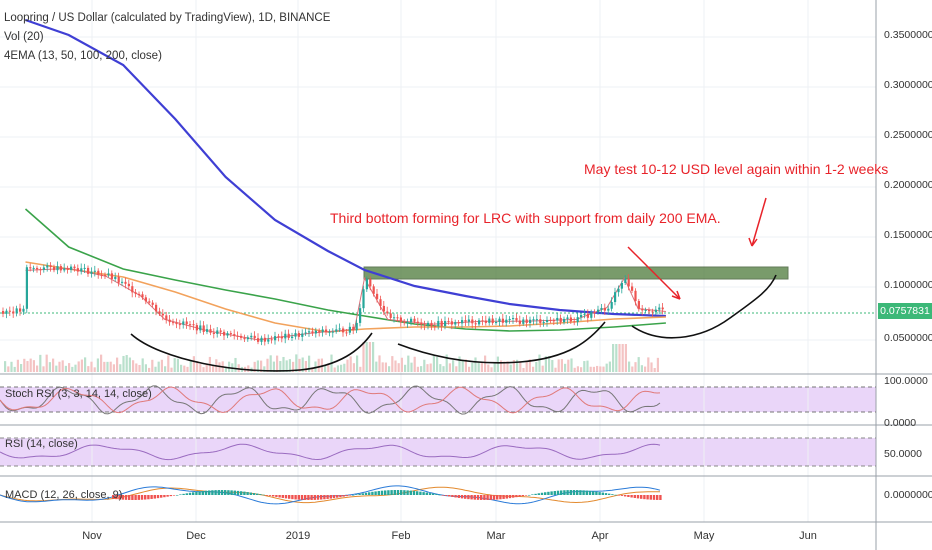  I want to click on rsi-tick-label: 50.0000, so click(903, 454).